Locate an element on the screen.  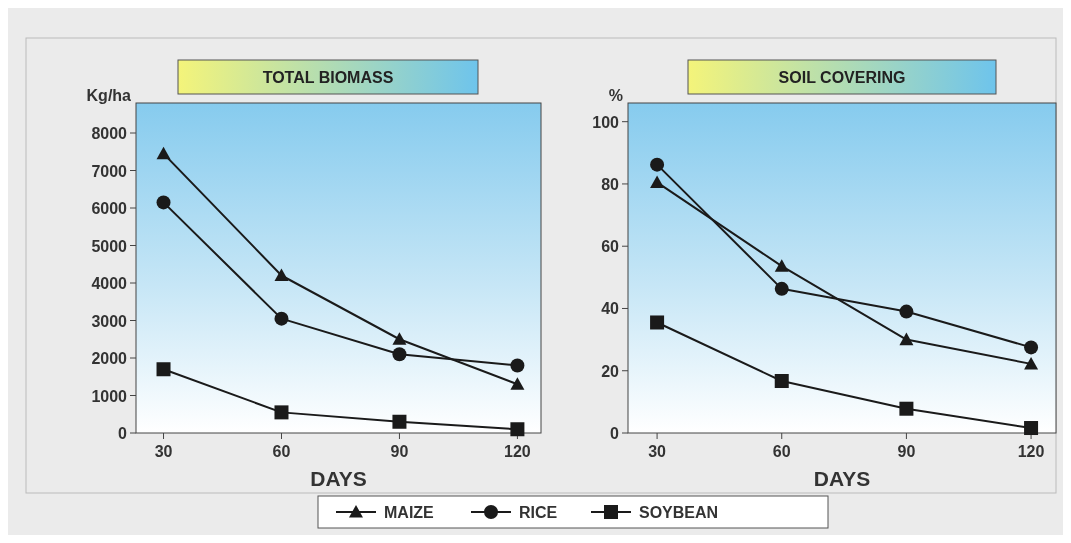
y-tick-label: 40 is located at coordinates (610, 309).